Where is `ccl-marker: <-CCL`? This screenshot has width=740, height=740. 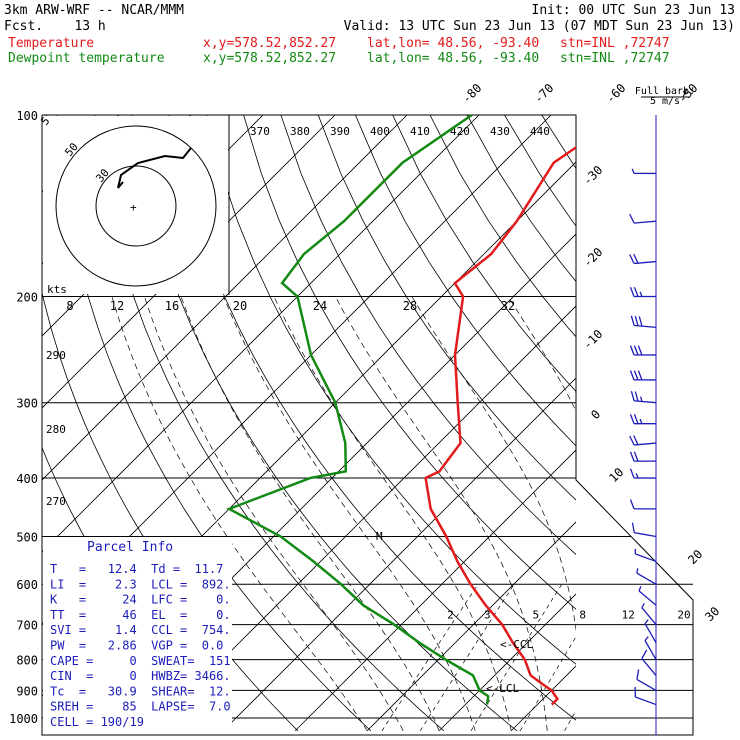 ccl-marker: <-CCL is located at coordinates (516, 644).